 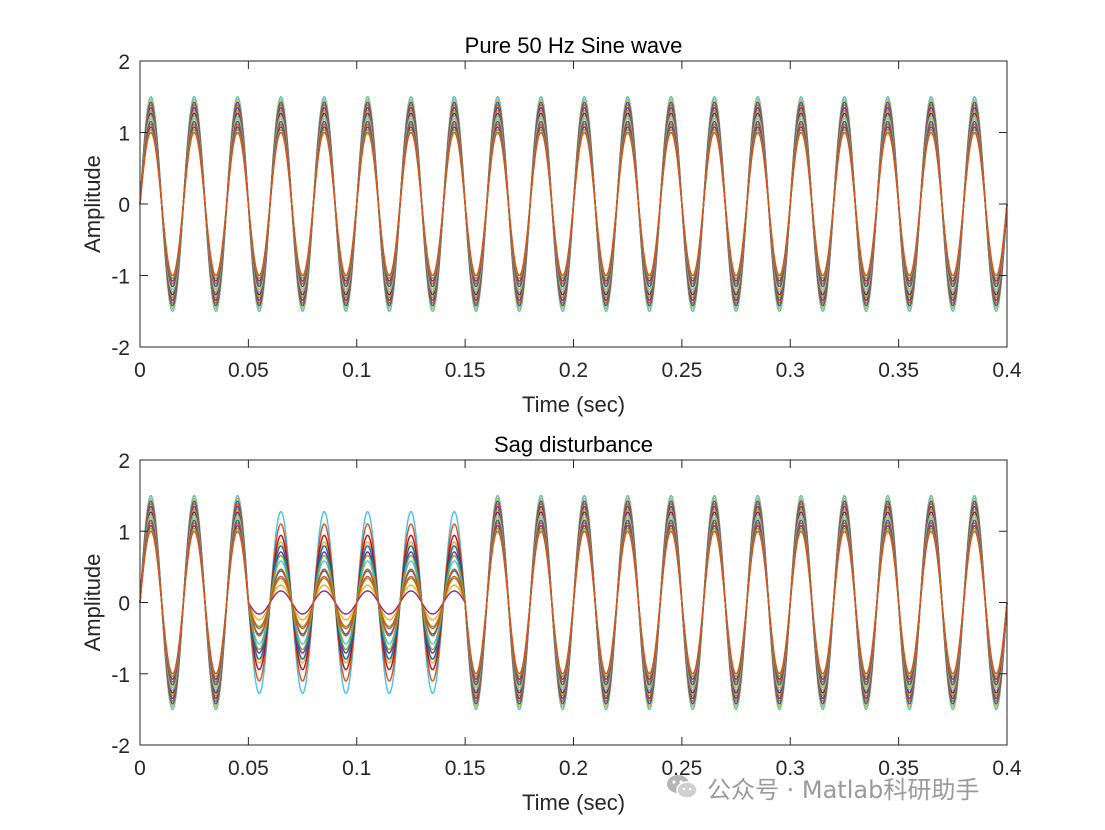 What do you see at coordinates (574, 45) in the screenshot?
I see `chart-title: Pure 50 Hz Sine wave` at bounding box center [574, 45].